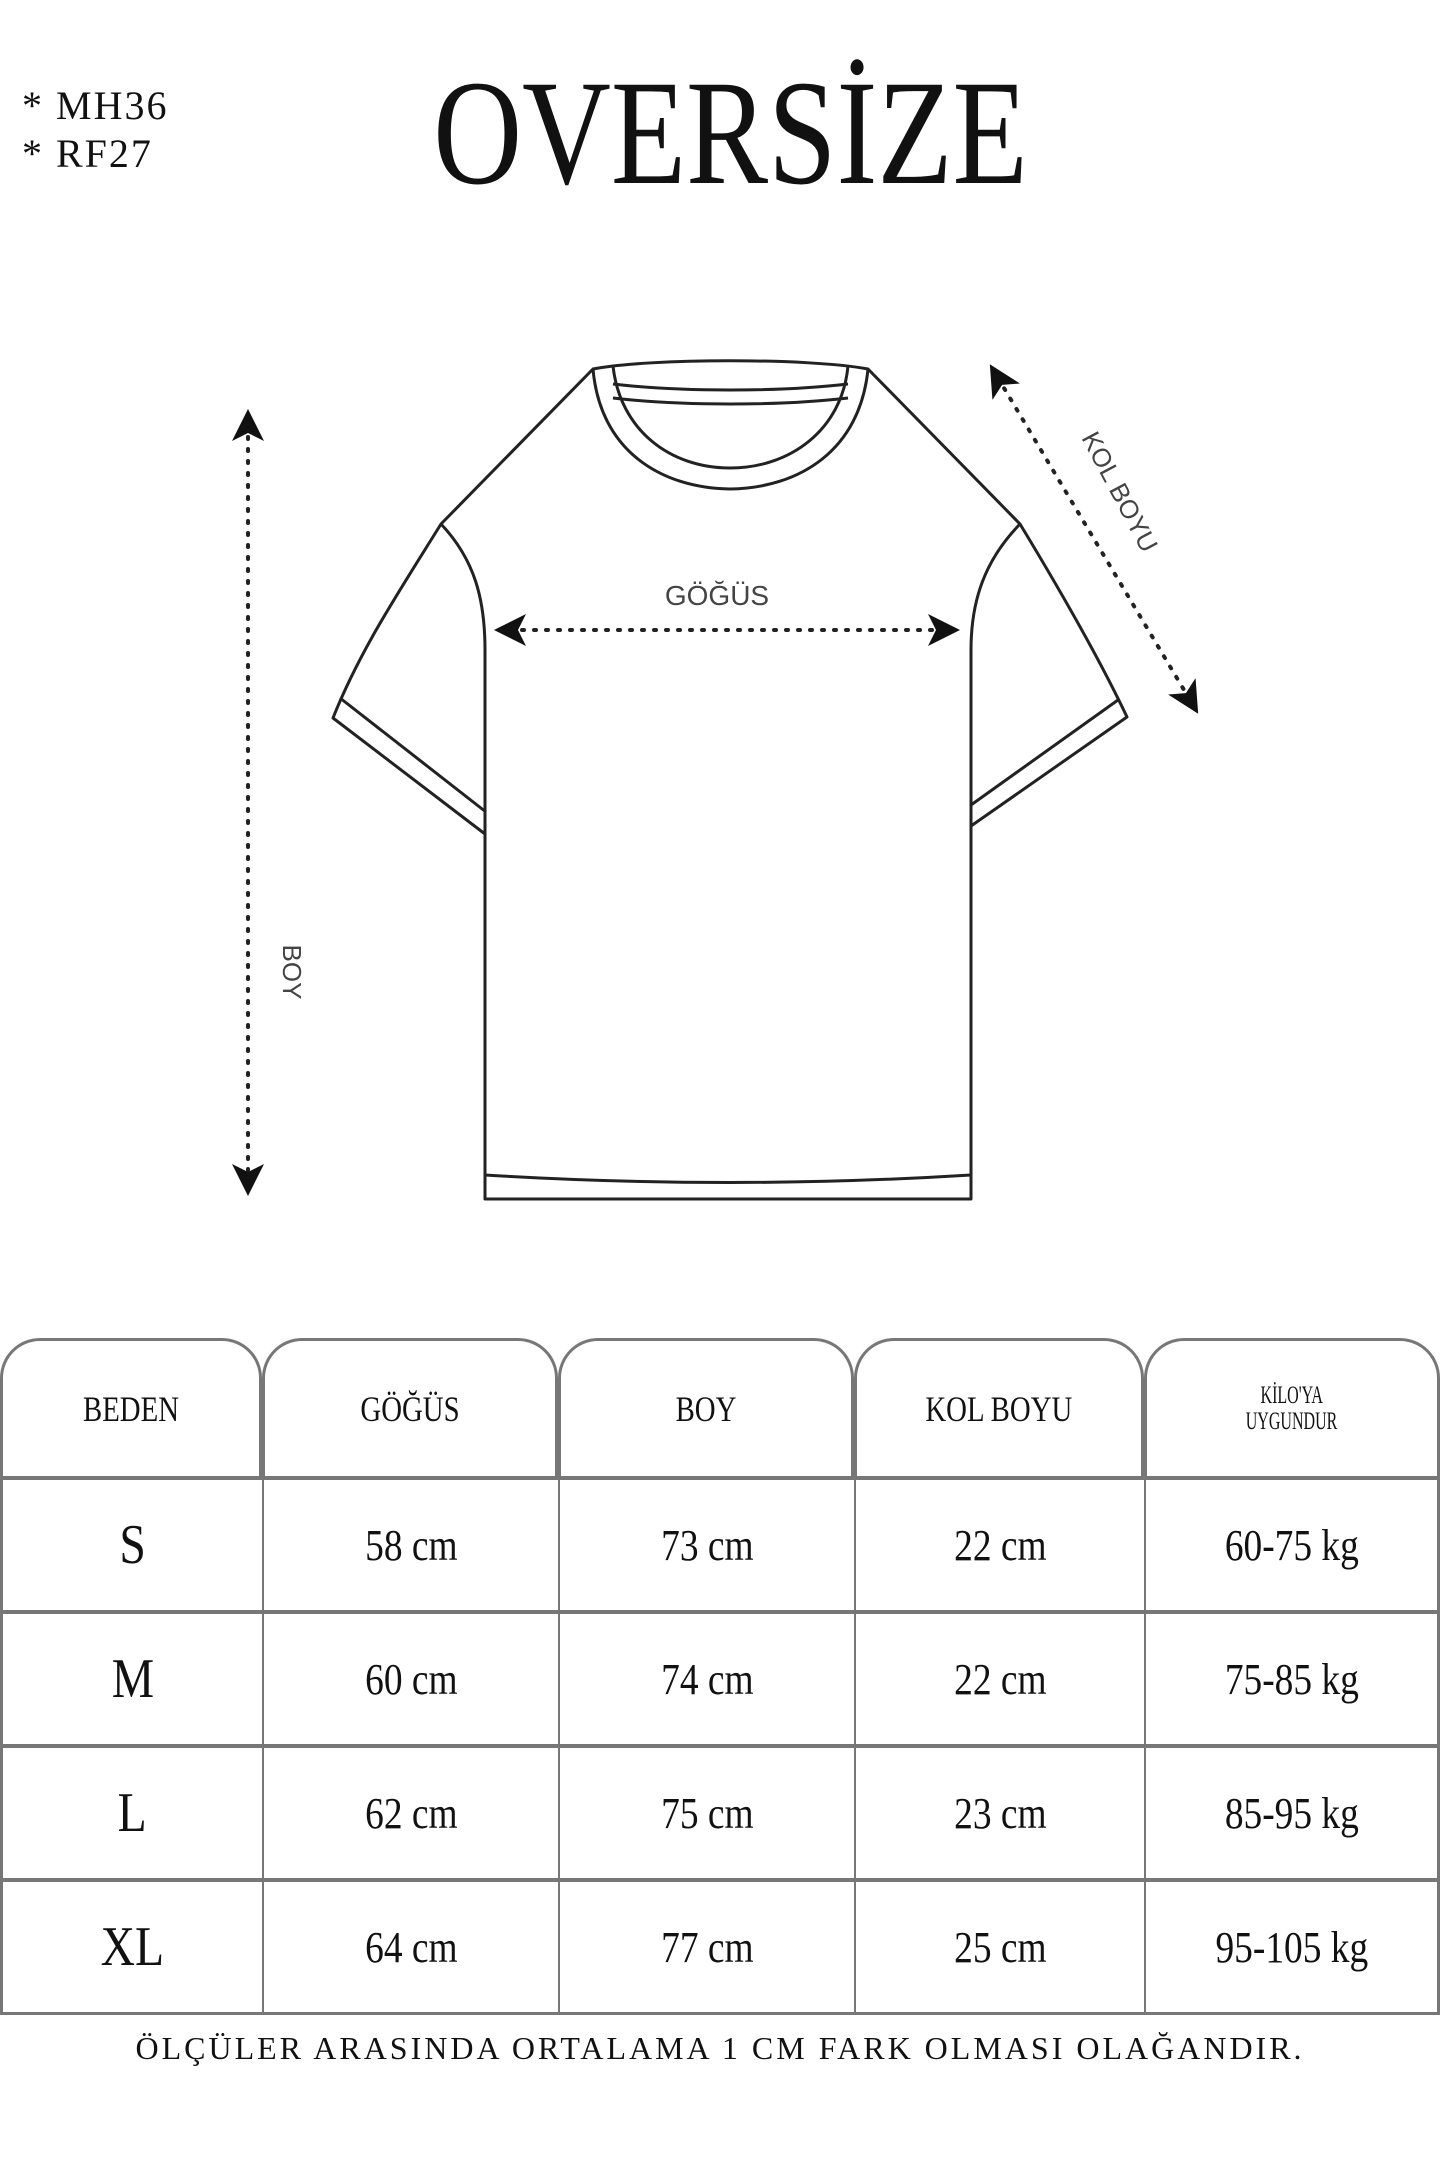  I want to click on gogus-label: GÖĞÜS, so click(717, 595).